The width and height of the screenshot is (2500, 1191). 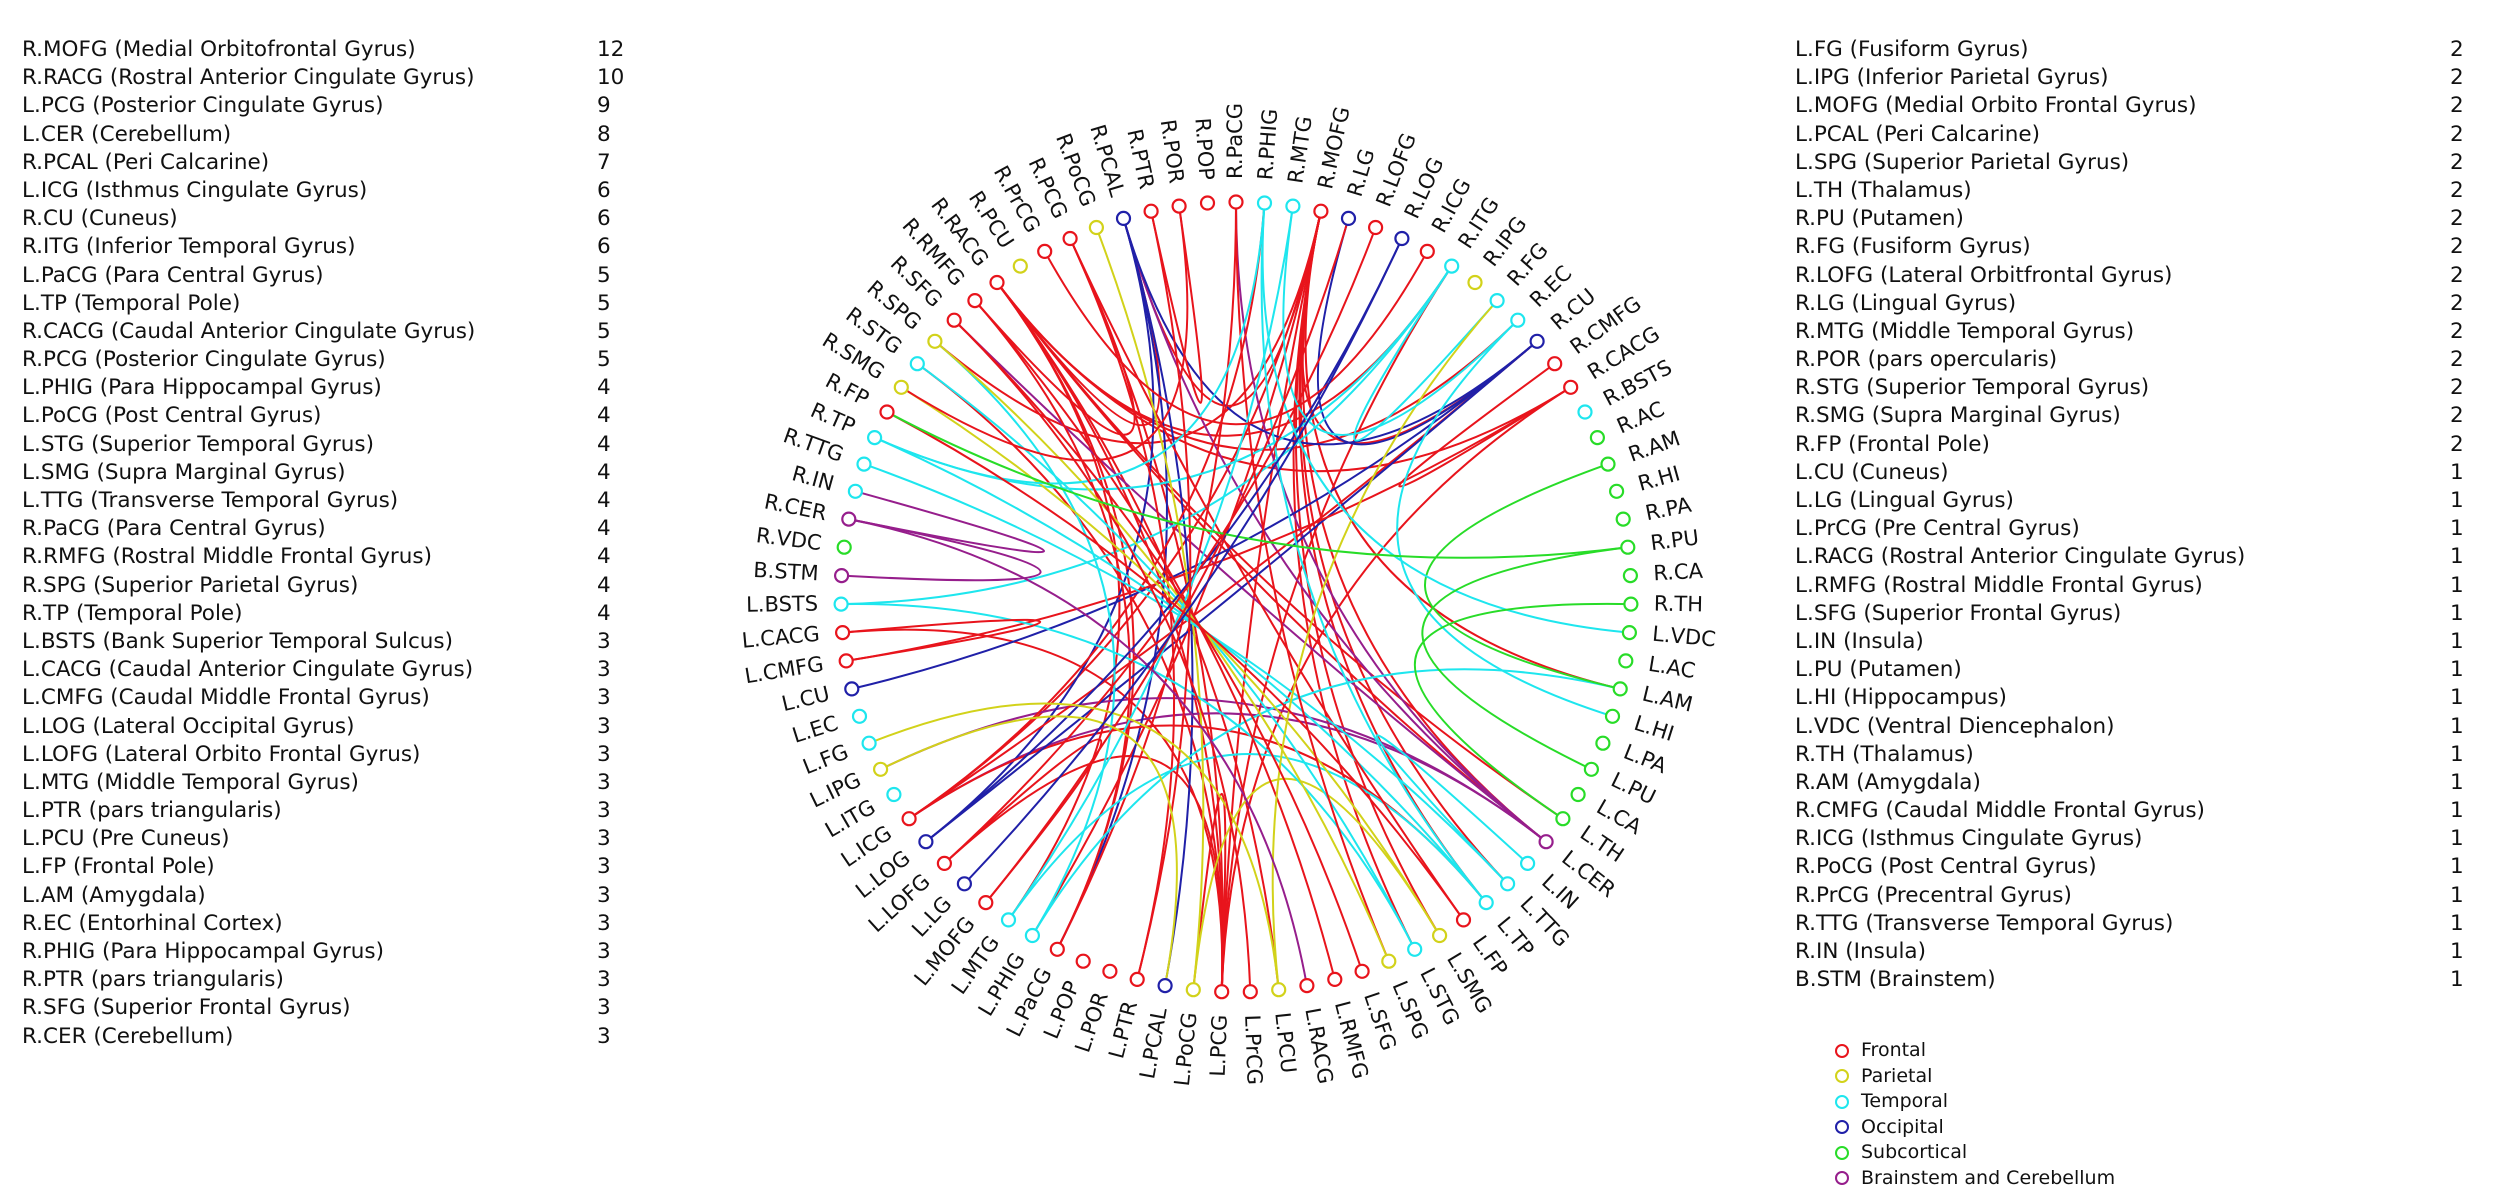 I want to click on legend-label: Brainstem and Cerebellum, so click(x=1988, y=1177).